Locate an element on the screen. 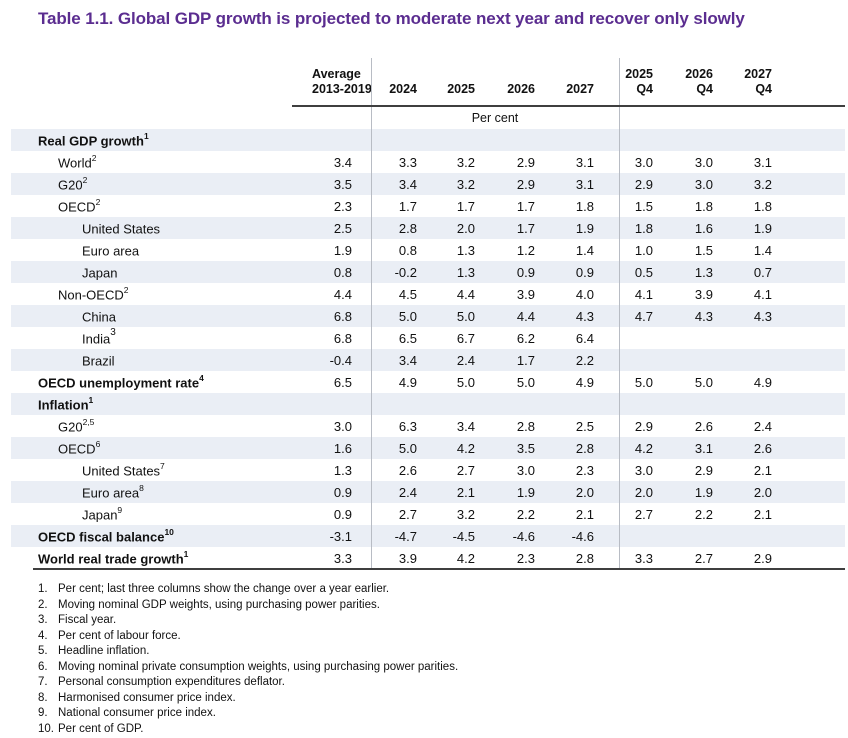 Image resolution: width=848 pixels, height=738 pixels. cell-2027-q4: 2.1 is located at coordinates (762, 470).